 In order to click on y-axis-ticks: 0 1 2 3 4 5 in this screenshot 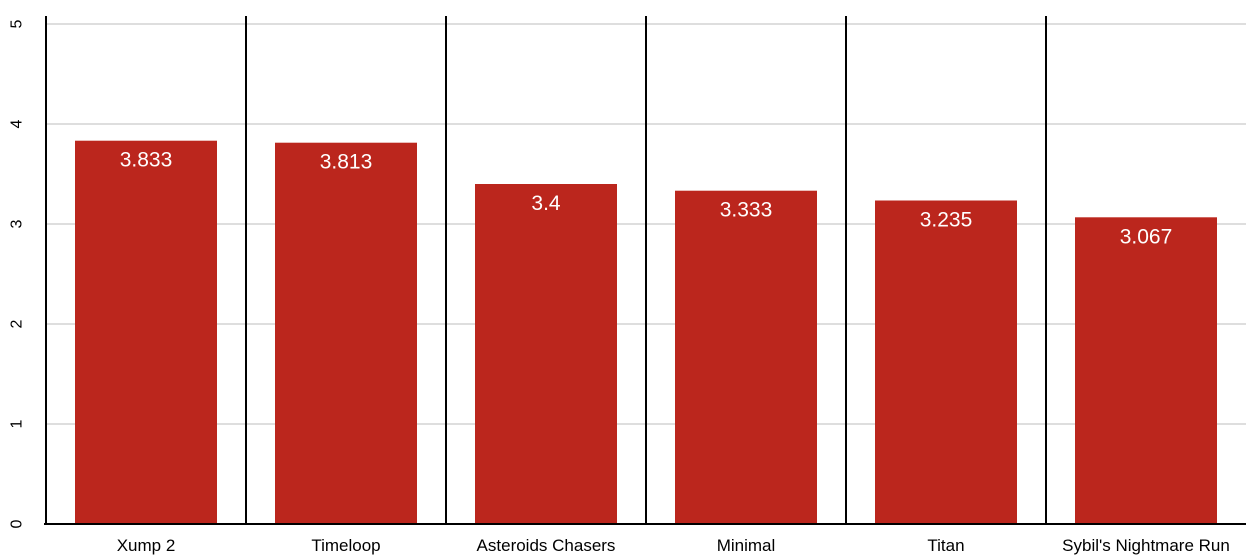, I will do `click(17, 273)`.